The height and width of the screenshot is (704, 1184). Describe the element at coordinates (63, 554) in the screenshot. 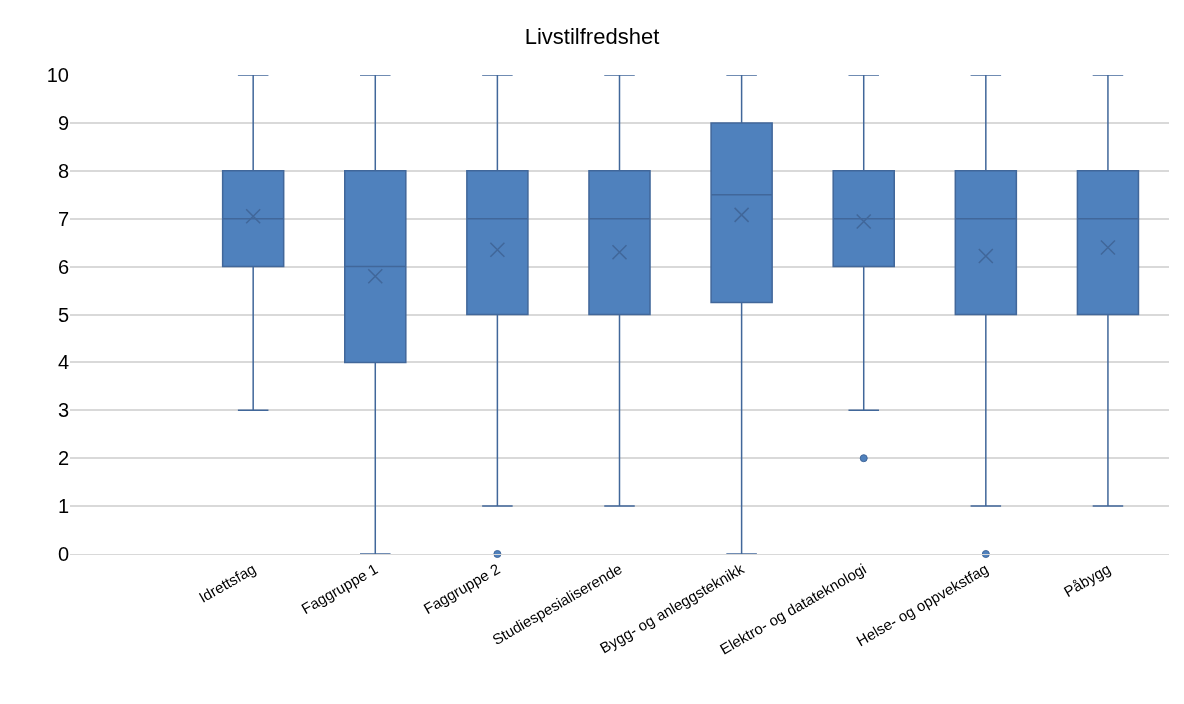

I see `y-tick-label: 0` at that location.